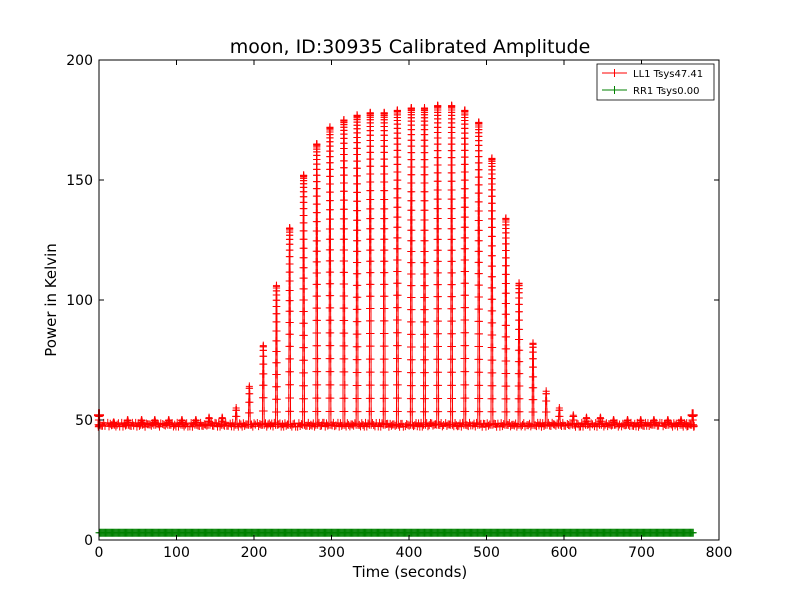 The image size is (800, 600). I want to click on legend-marker-rr1, so click(614, 90).